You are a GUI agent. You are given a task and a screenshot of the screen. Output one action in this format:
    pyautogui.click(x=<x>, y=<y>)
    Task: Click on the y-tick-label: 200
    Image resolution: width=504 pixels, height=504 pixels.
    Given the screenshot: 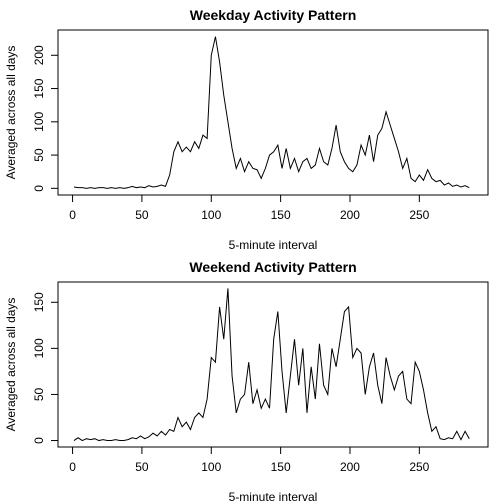 What is the action you would take?
    pyautogui.click(x=39, y=55)
    